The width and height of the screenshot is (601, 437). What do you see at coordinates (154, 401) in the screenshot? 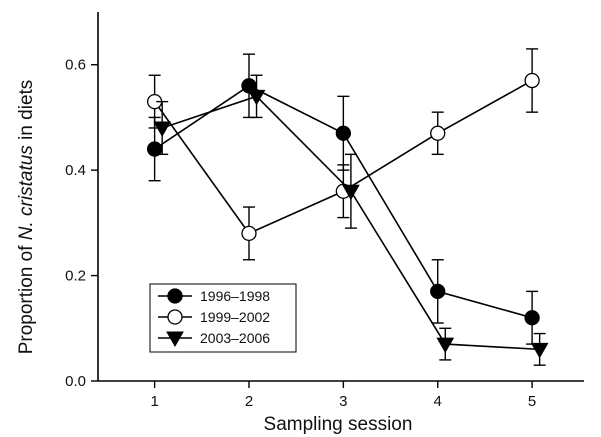
I see `x-tick-label: 1` at bounding box center [154, 401].